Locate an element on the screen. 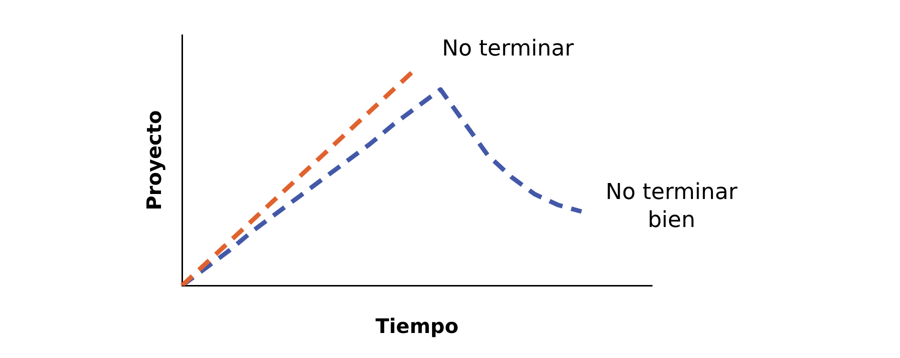  text: No terminar is located at coordinates (508, 49).